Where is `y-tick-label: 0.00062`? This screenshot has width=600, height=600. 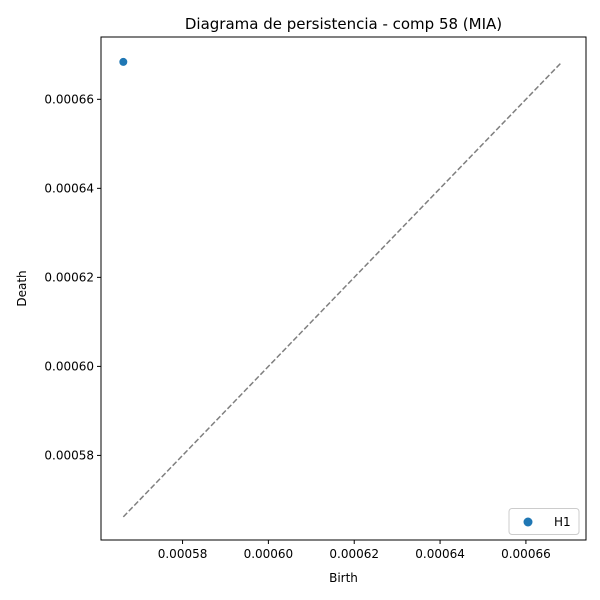 y-tick-label: 0.00062 is located at coordinates (69, 277).